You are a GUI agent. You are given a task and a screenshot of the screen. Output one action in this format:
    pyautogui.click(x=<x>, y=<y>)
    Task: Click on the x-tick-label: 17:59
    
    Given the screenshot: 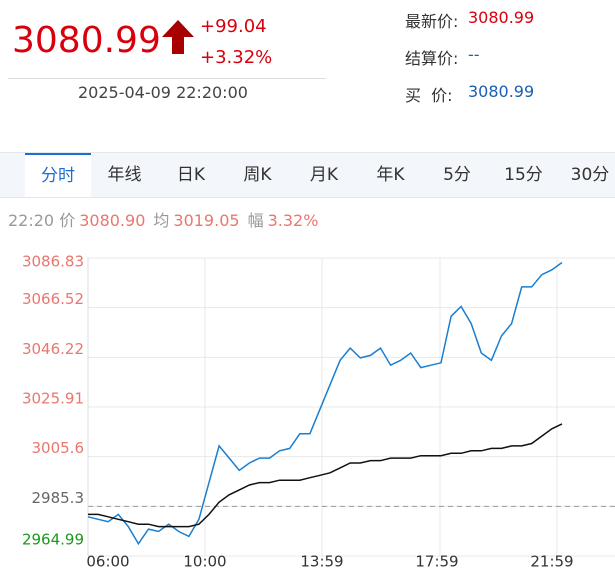 What is the action you would take?
    pyautogui.click(x=436, y=562)
    